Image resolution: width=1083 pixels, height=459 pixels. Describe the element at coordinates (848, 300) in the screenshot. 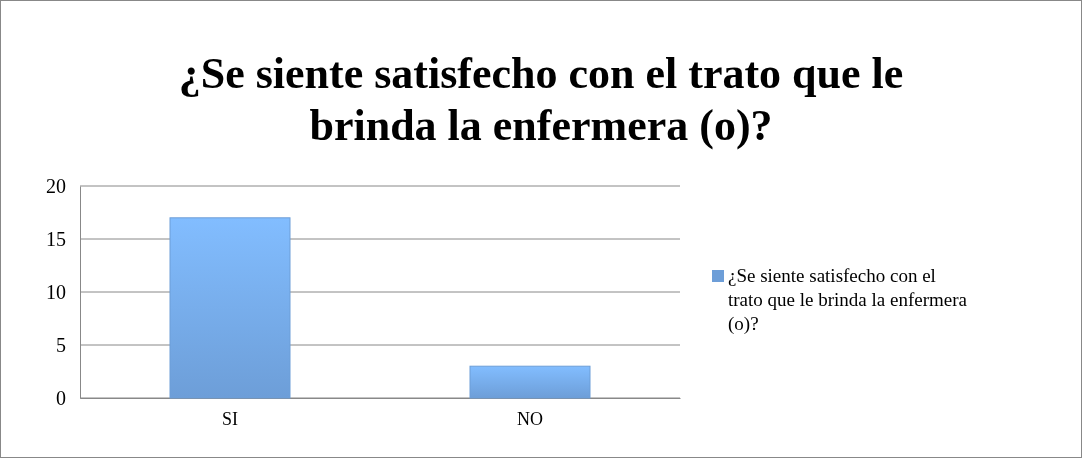

I see `legend-label: ¿Se siente satisfecho con el trato que le brinda la enfermera (o)?` at that location.